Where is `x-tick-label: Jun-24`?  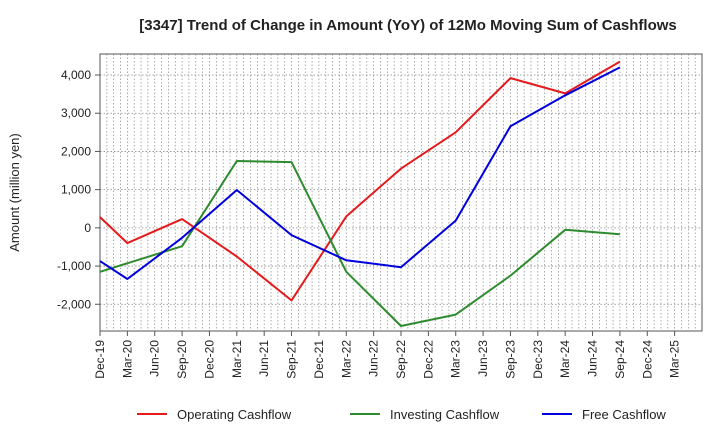
x-tick-label: Jun-24 is located at coordinates (593, 358).